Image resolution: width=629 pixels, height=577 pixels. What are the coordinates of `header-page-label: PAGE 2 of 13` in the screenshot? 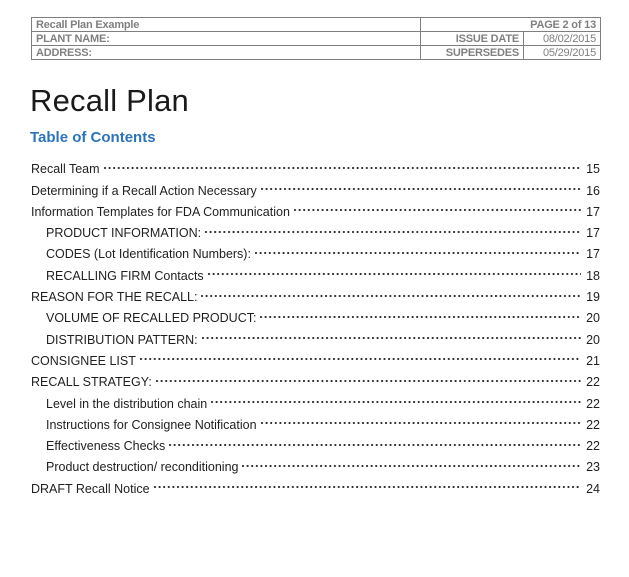 It's located at (510, 24).